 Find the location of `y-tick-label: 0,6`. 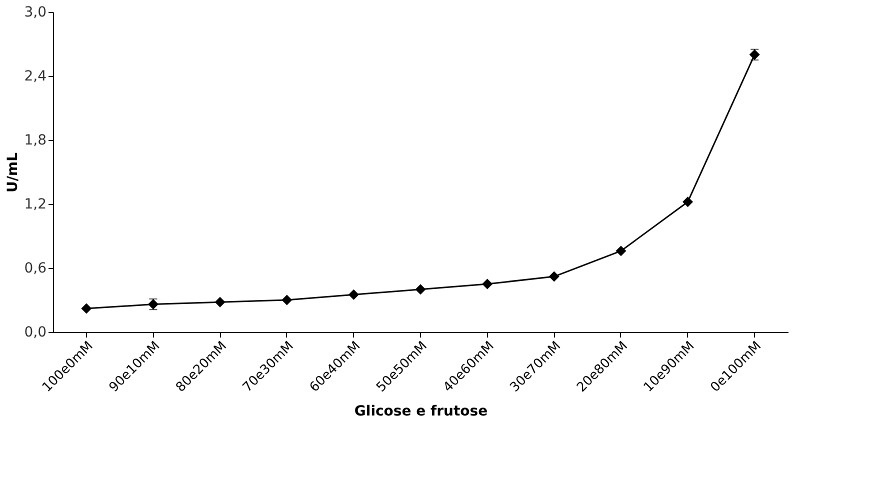

y-tick-label: 0,6 is located at coordinates (35, 268).